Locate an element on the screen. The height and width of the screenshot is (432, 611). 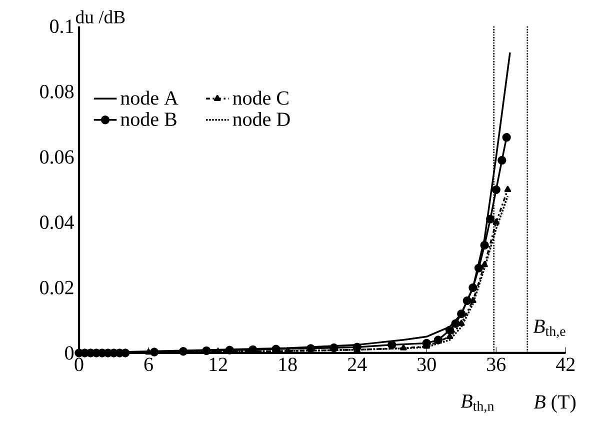
legend-label: node D is located at coordinates (261, 119).